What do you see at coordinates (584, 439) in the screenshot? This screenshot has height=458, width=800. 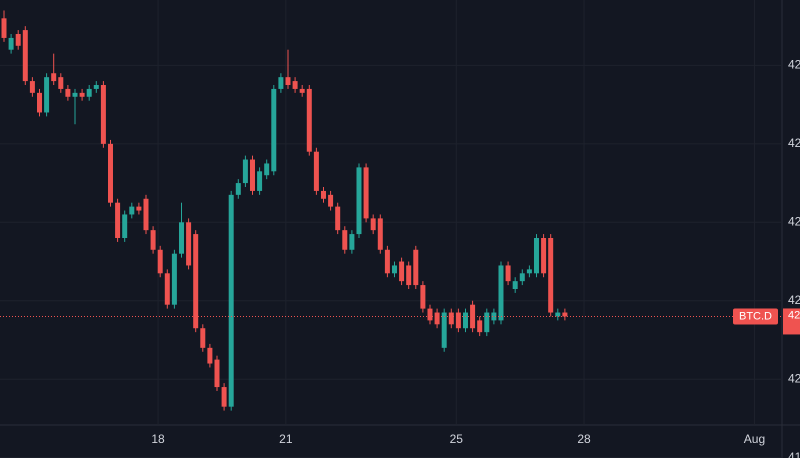 I see `x-tick-label: 28` at bounding box center [584, 439].